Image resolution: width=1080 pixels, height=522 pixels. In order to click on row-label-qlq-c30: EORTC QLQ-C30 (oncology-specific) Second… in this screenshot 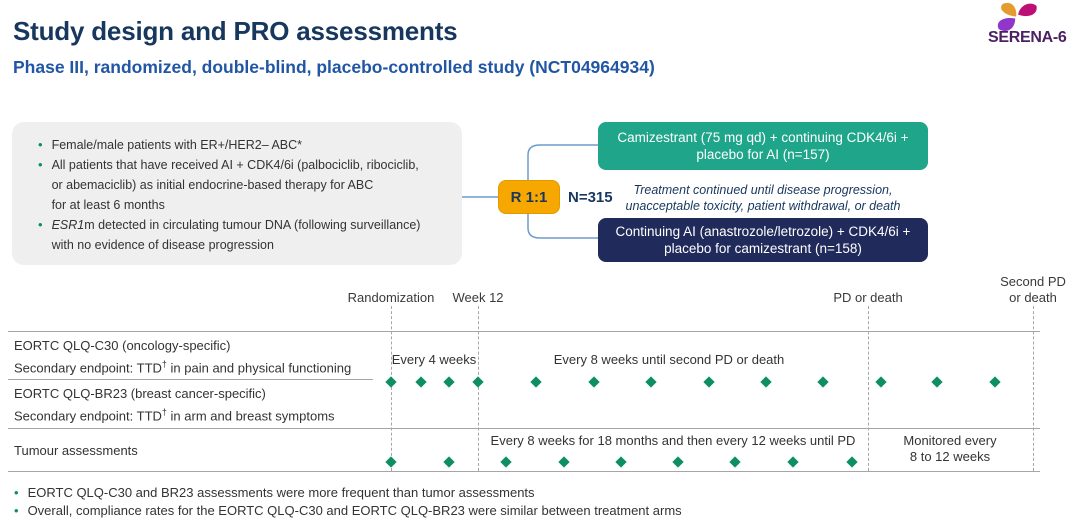, I will do `click(182, 356)`.